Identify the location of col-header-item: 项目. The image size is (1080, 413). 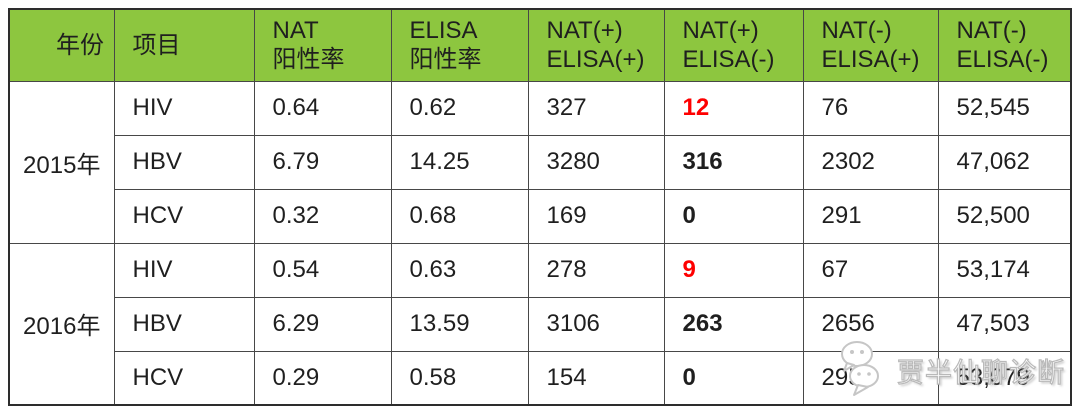
(184, 45).